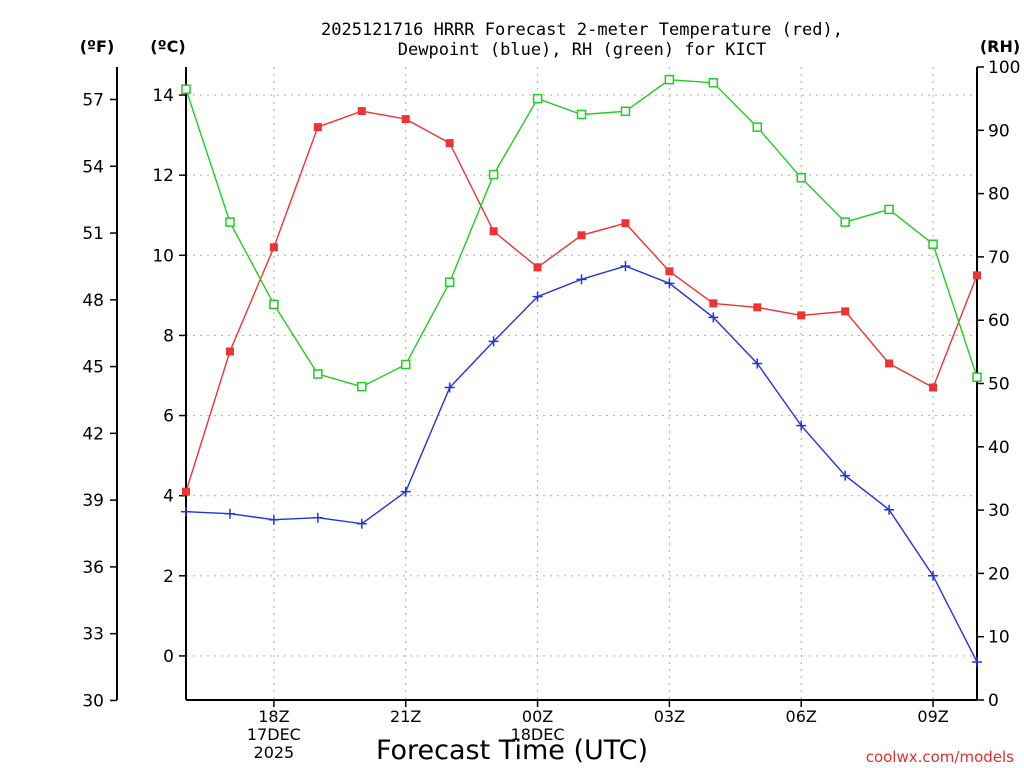 This screenshot has height=768, width=1024. Describe the element at coordinates (801, 716) in the screenshot. I see `x-tick-label: 06Z` at that location.